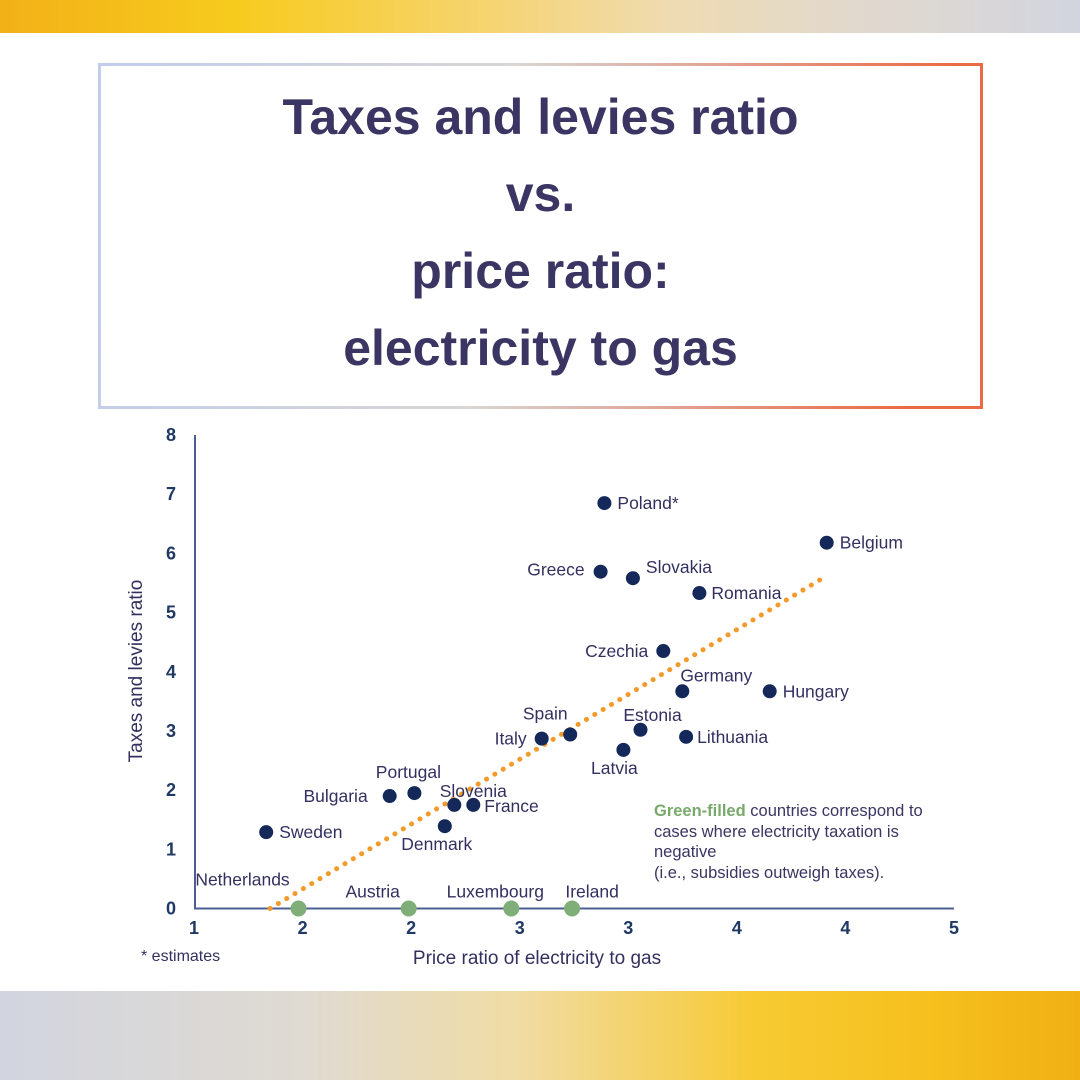 The width and height of the screenshot is (1080, 1080). Describe the element at coordinates (592, 892) in the screenshot. I see `label-ireland: Ireland` at that location.